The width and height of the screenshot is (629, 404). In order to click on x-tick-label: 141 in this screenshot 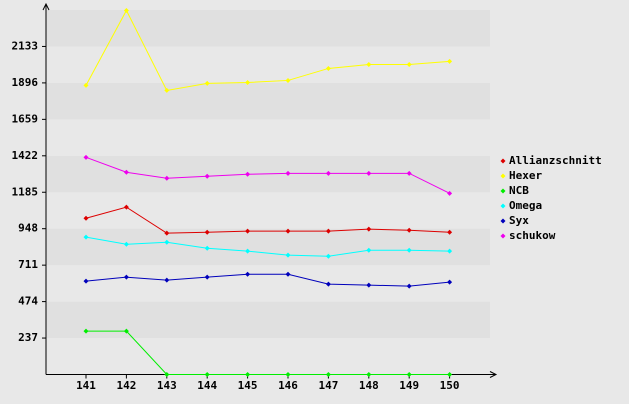, I will do `click(86, 385)`.